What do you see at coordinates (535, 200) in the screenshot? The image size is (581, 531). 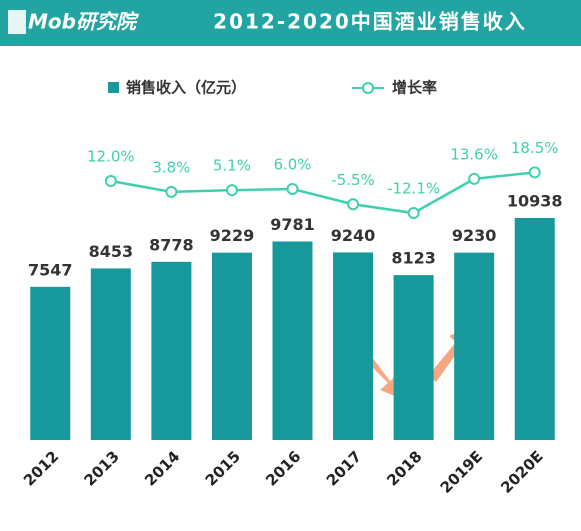 I see `bar-value-label: 10938` at bounding box center [535, 200].